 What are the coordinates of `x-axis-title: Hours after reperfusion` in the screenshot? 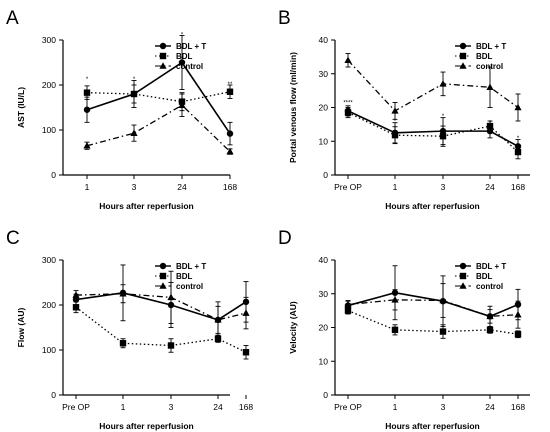 It's located at (432, 206).